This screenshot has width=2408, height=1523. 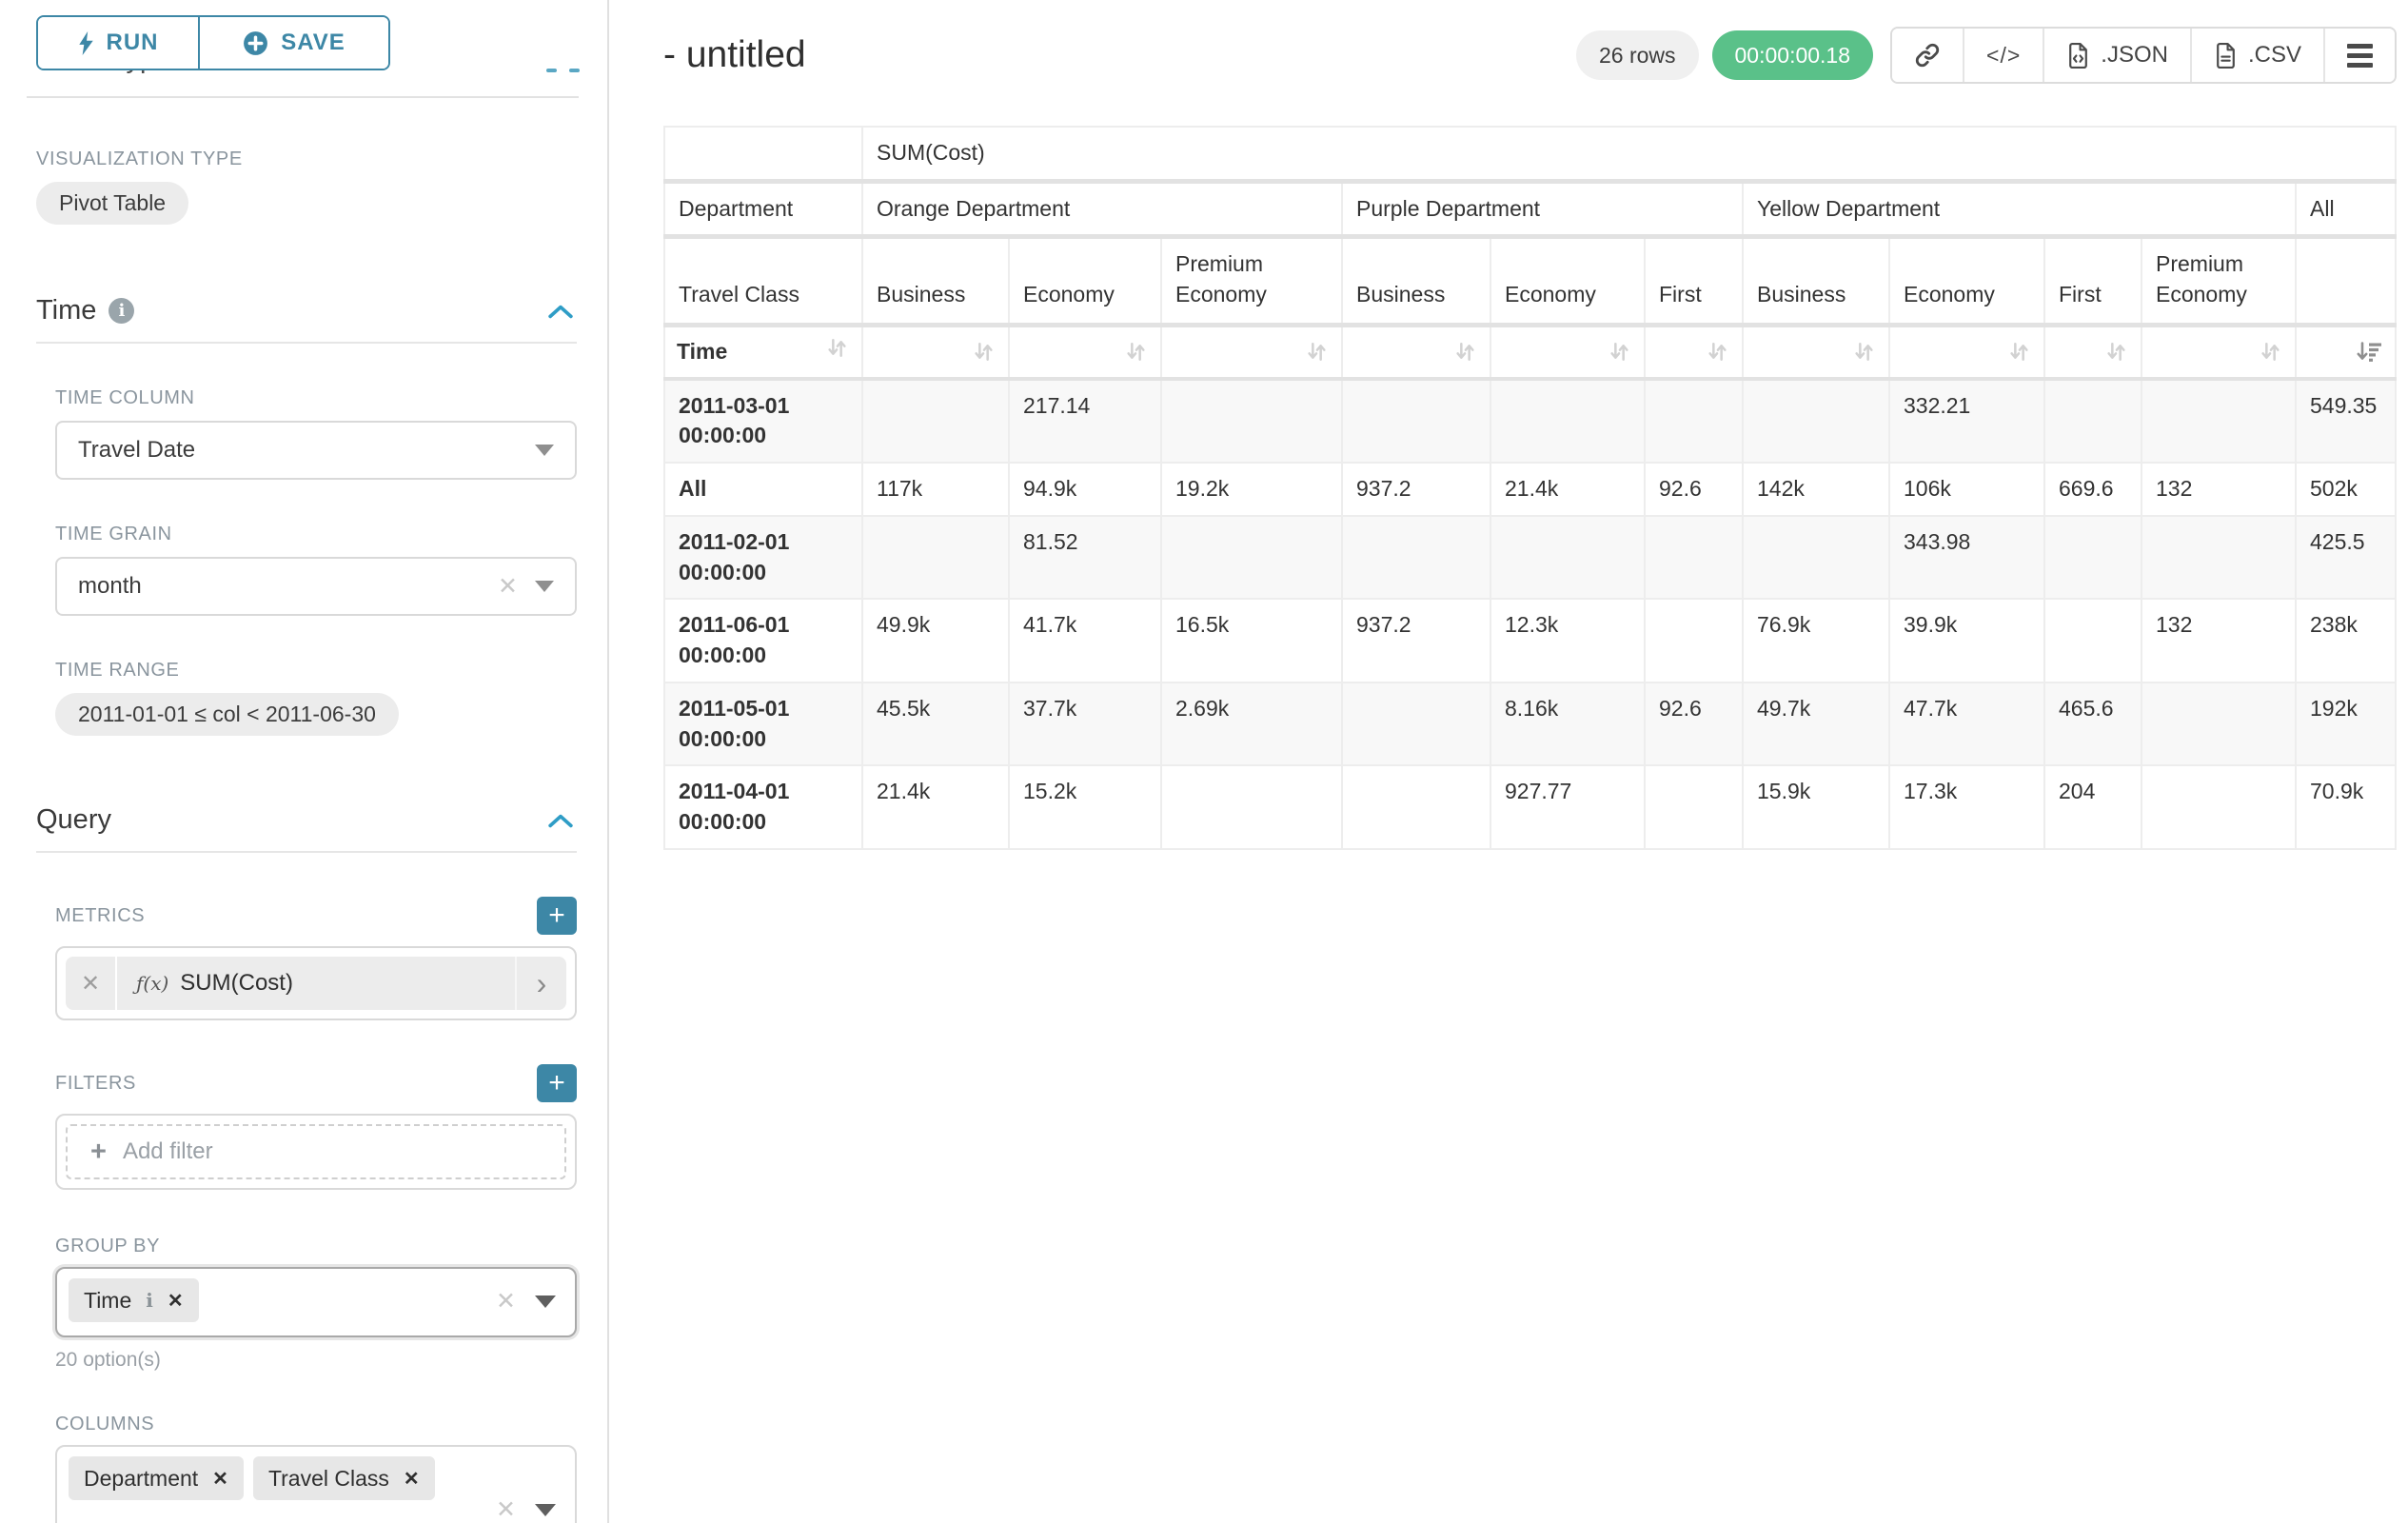 I want to click on time-range-pill: 2011-01-01 ≤ col < 2011-06-30, so click(x=227, y=715).